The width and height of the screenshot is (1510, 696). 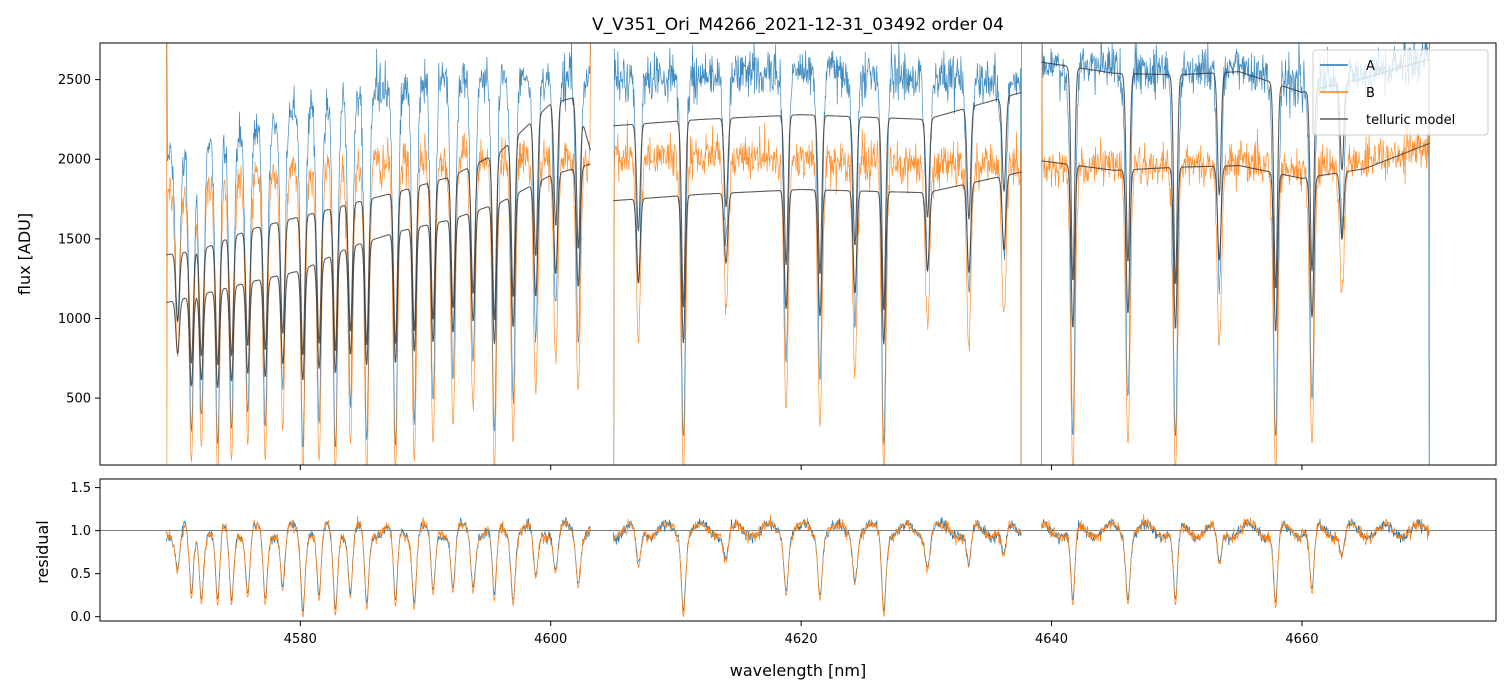 What do you see at coordinates (85, 553) in the screenshot?
I see `bottom-y-ticks: 0.0 0.5 1.0 1.5` at bounding box center [85, 553].